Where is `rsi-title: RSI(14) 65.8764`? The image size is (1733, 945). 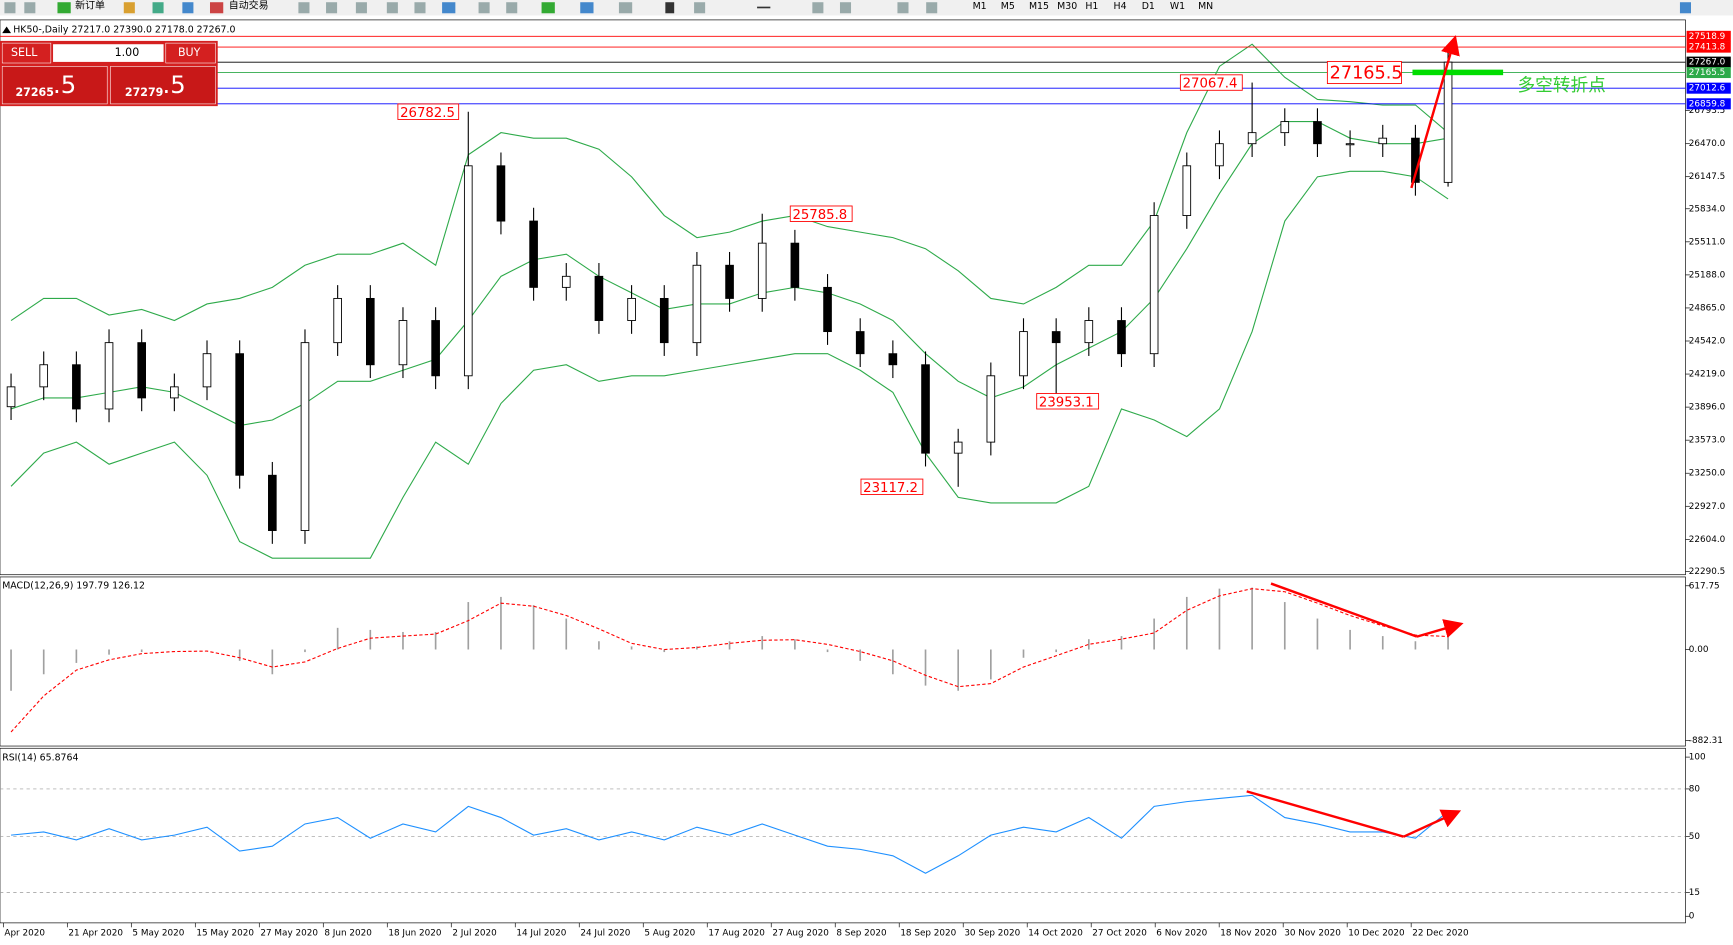
rsi-title: RSI(14) 65.8764 is located at coordinates (40, 758).